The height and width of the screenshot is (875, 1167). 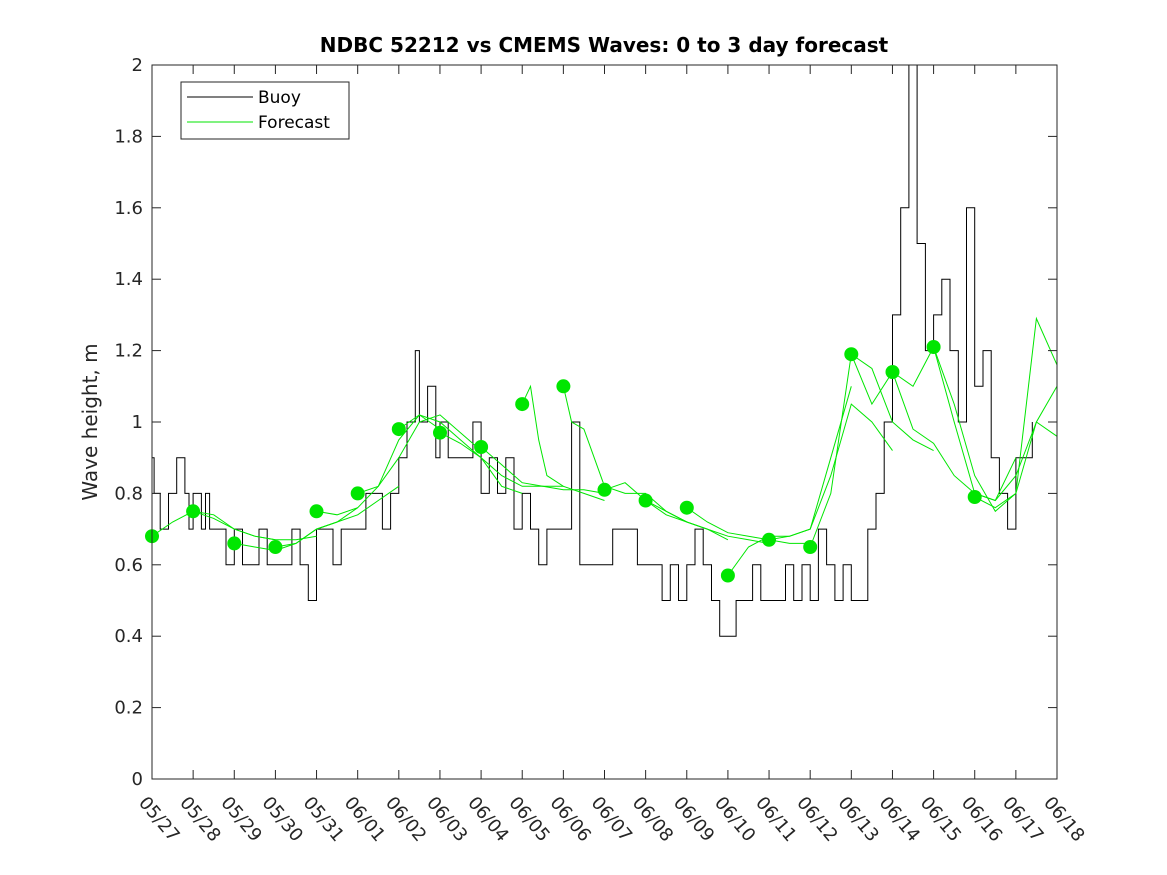 I want to click on y-tick-label: 1.4, so click(x=128, y=279).